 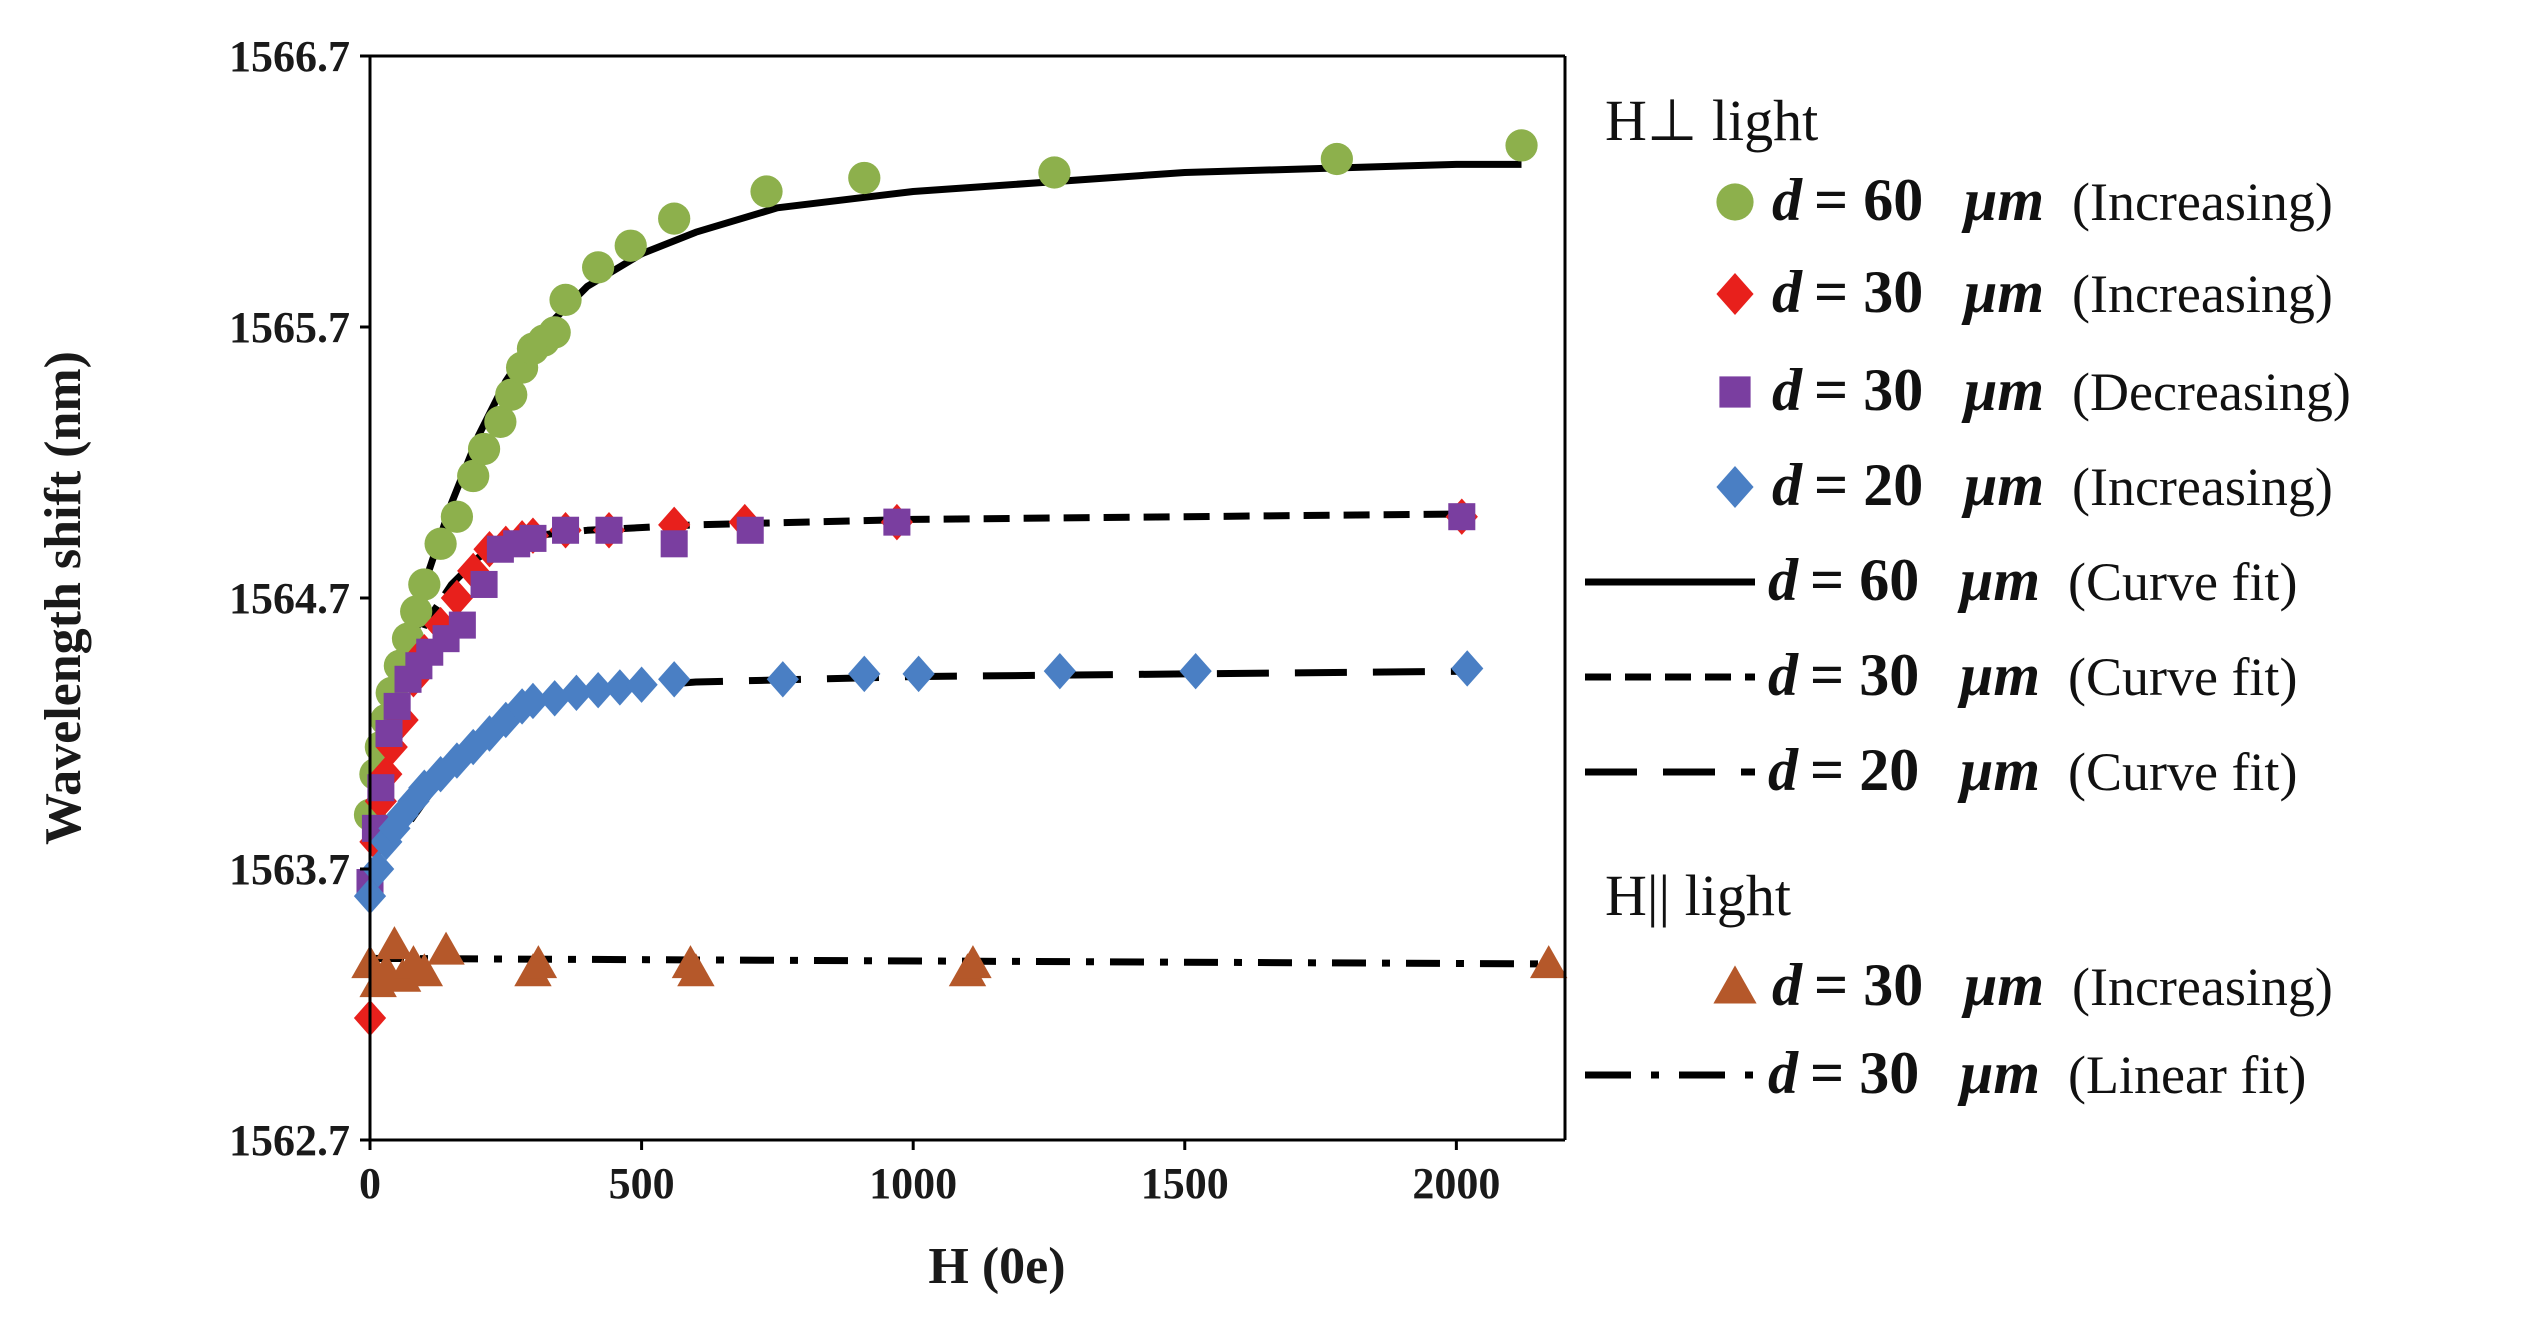 What do you see at coordinates (1945, 1073) in the screenshot?
I see `legend-entry: d = 30 μm (Linear fit)` at bounding box center [1945, 1073].